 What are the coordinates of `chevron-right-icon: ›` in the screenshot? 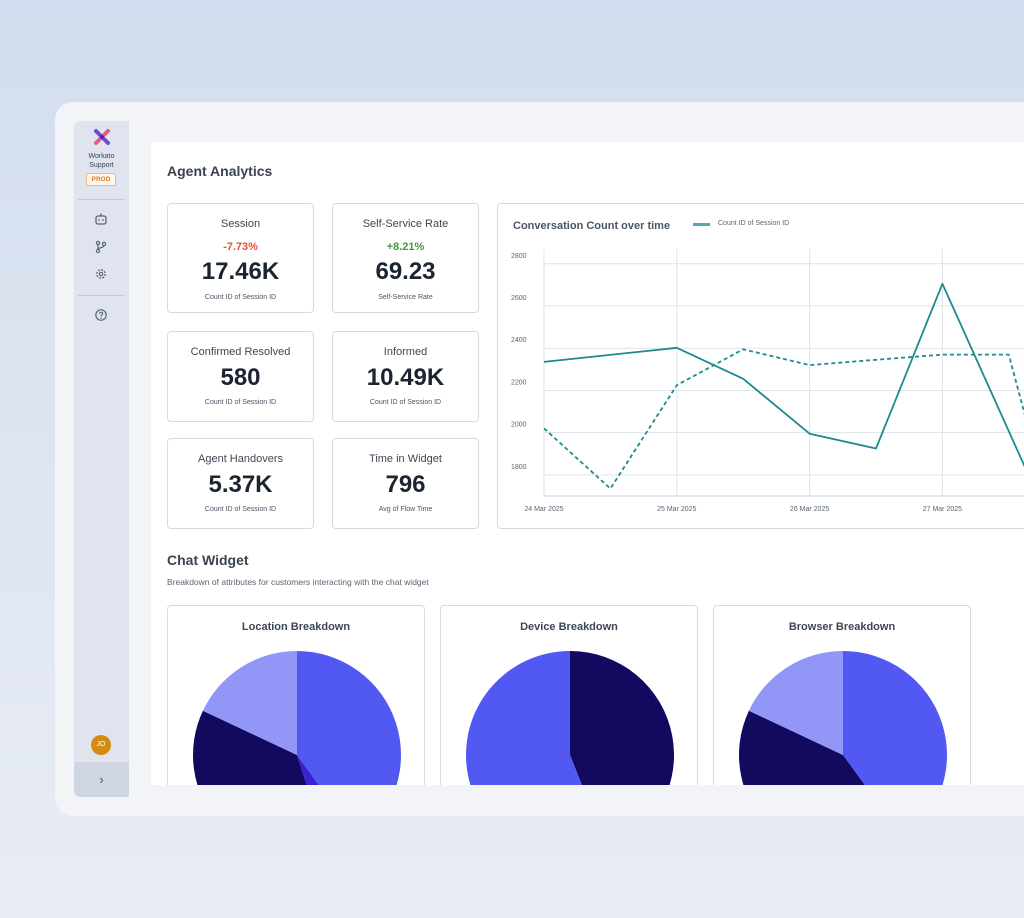 It's located at (101, 779).